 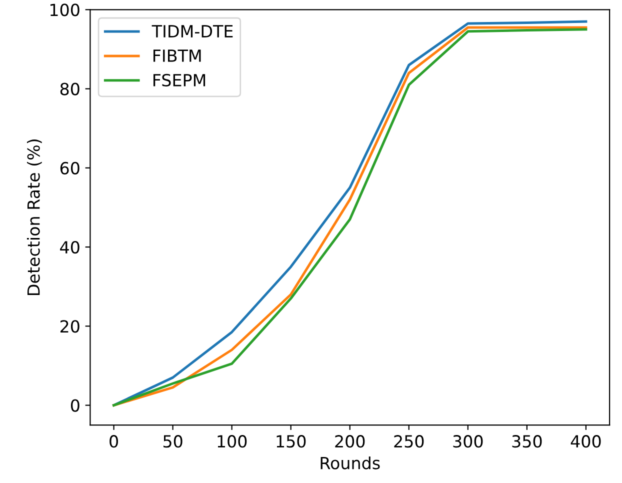 What do you see at coordinates (232, 441) in the screenshot?
I see `x-tick-label: 100` at bounding box center [232, 441].